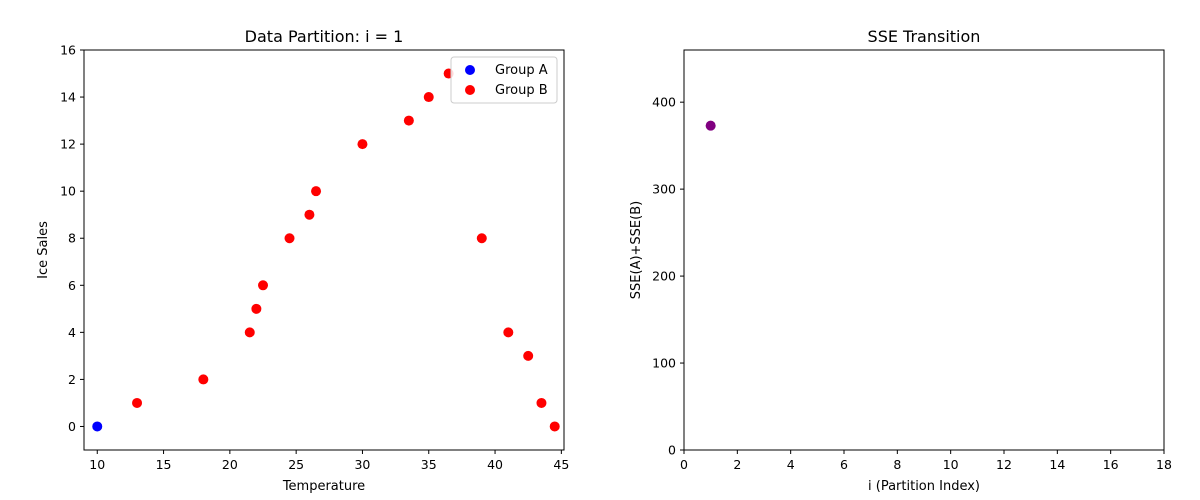 This screenshot has width=1200, height=500. Describe the element at coordinates (684, 464) in the screenshot. I see `x-tick-label: 0` at that location.